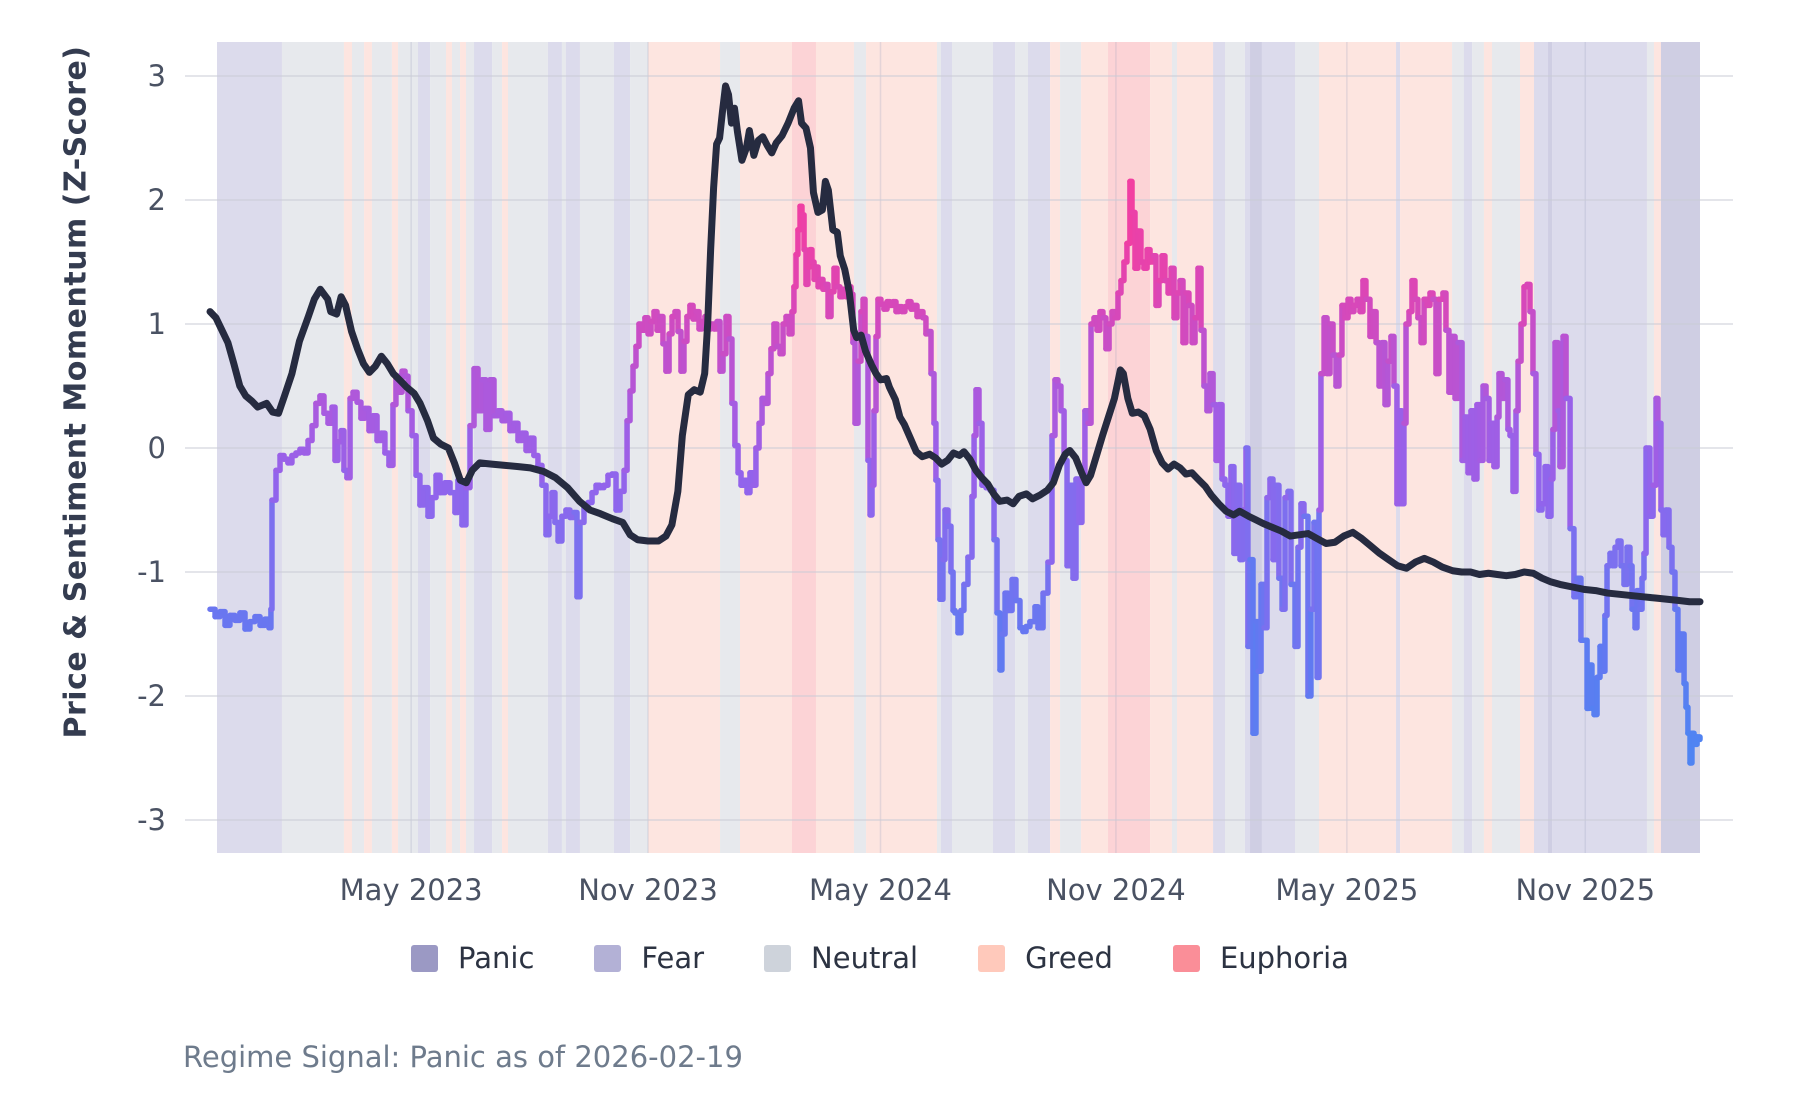 This screenshot has height=1100, width=1800. What do you see at coordinates (76, 392) in the screenshot?
I see `y-axis-title: Price & Sentiment Momentum (Z-Score)` at bounding box center [76, 392].